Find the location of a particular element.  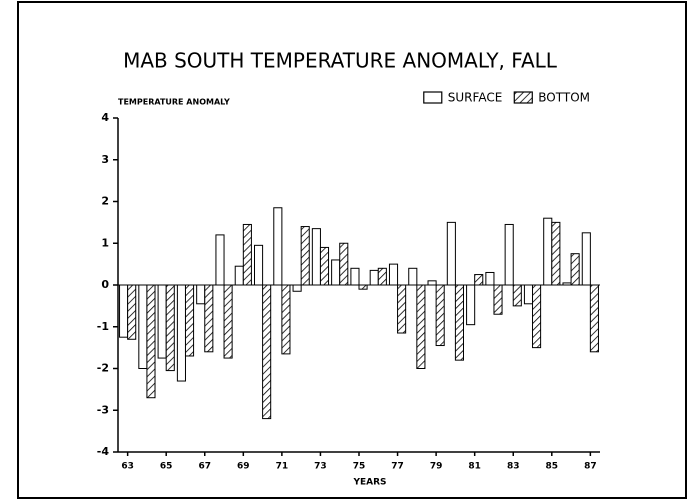

x-tick-label: 85 is located at coordinates (552, 467).